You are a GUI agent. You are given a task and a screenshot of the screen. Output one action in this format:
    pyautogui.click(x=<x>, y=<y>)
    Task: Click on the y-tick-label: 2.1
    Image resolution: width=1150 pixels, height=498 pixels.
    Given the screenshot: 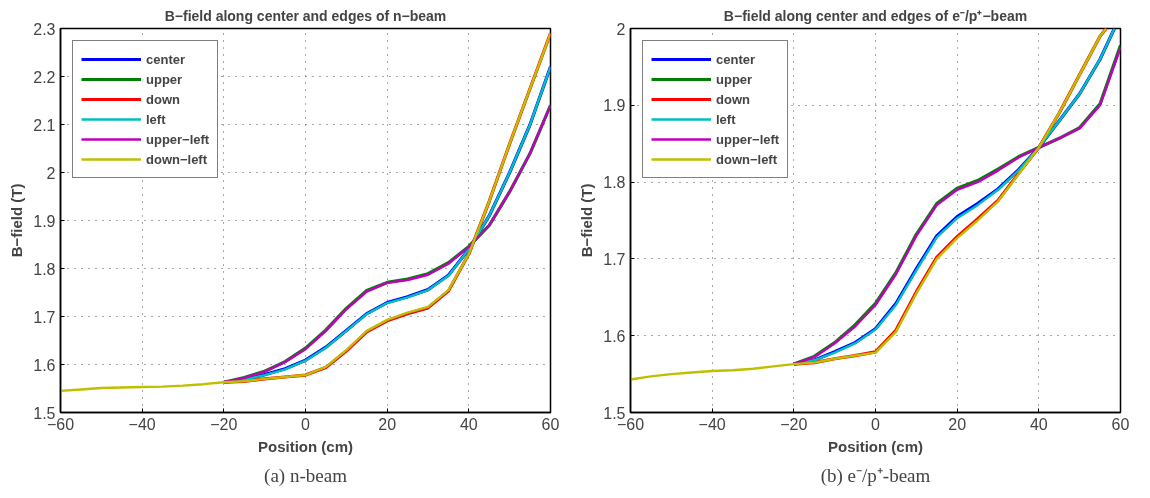 What is the action you would take?
    pyautogui.click(x=44, y=125)
    